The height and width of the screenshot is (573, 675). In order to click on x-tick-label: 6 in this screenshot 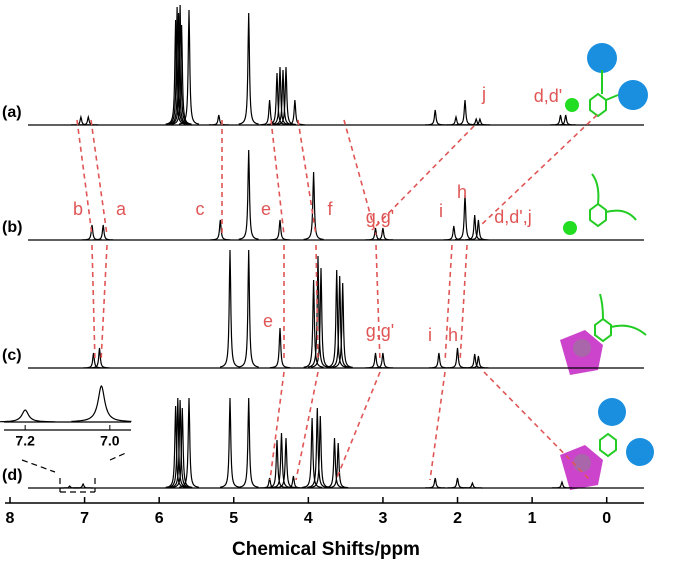, I will do `click(159, 518)`.